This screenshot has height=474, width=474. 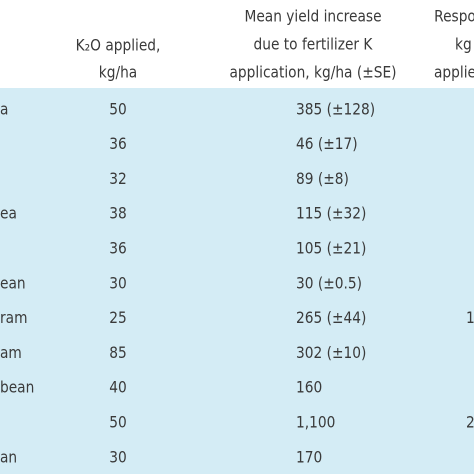 I want to click on yield-cell: 385 (±128), so click(x=335, y=108).